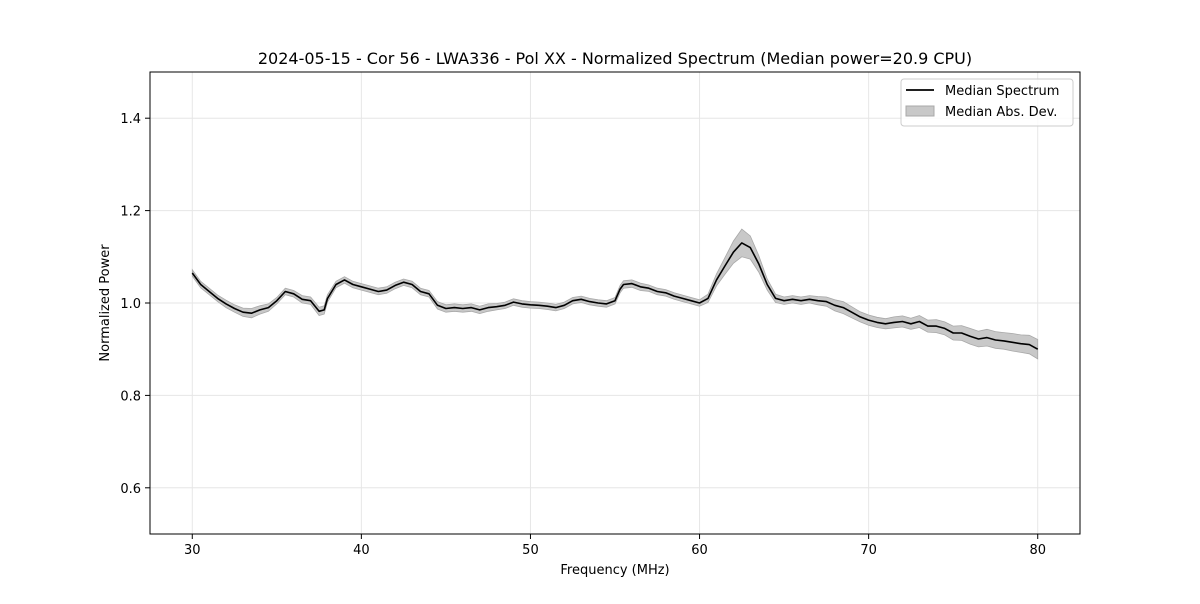  Describe the element at coordinates (1037, 550) in the screenshot. I see `x-tick-label: 80` at that location.